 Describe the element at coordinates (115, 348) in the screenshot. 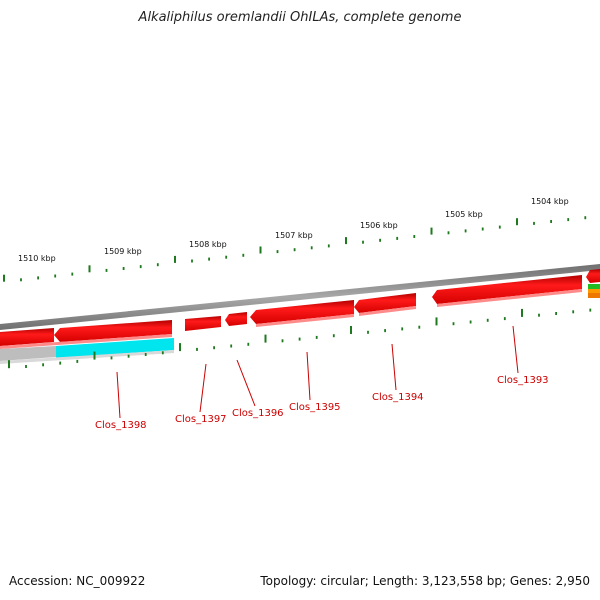

I see `highlight-band-cyan` at that location.